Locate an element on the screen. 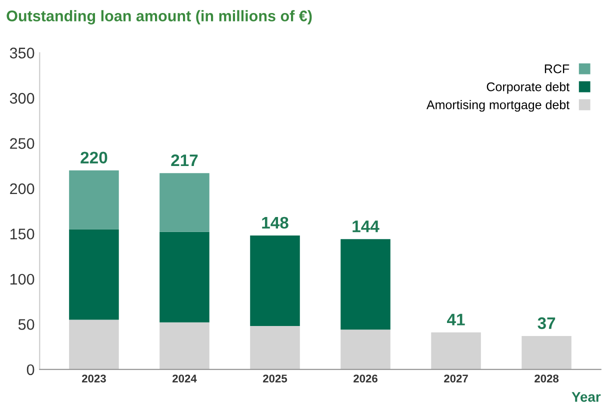  chart-title: Outstanding loan amount (in millions of €) is located at coordinates (159, 17).